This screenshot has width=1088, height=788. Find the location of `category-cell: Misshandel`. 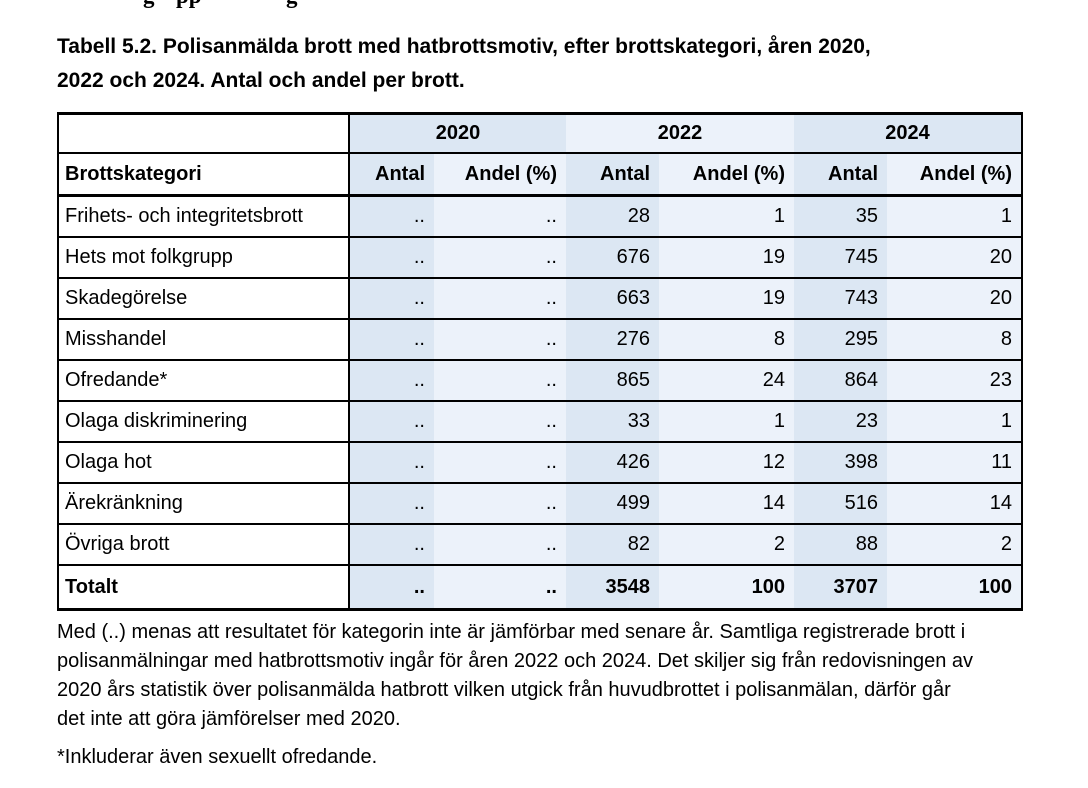

category-cell: Misshandel is located at coordinates (204, 340).